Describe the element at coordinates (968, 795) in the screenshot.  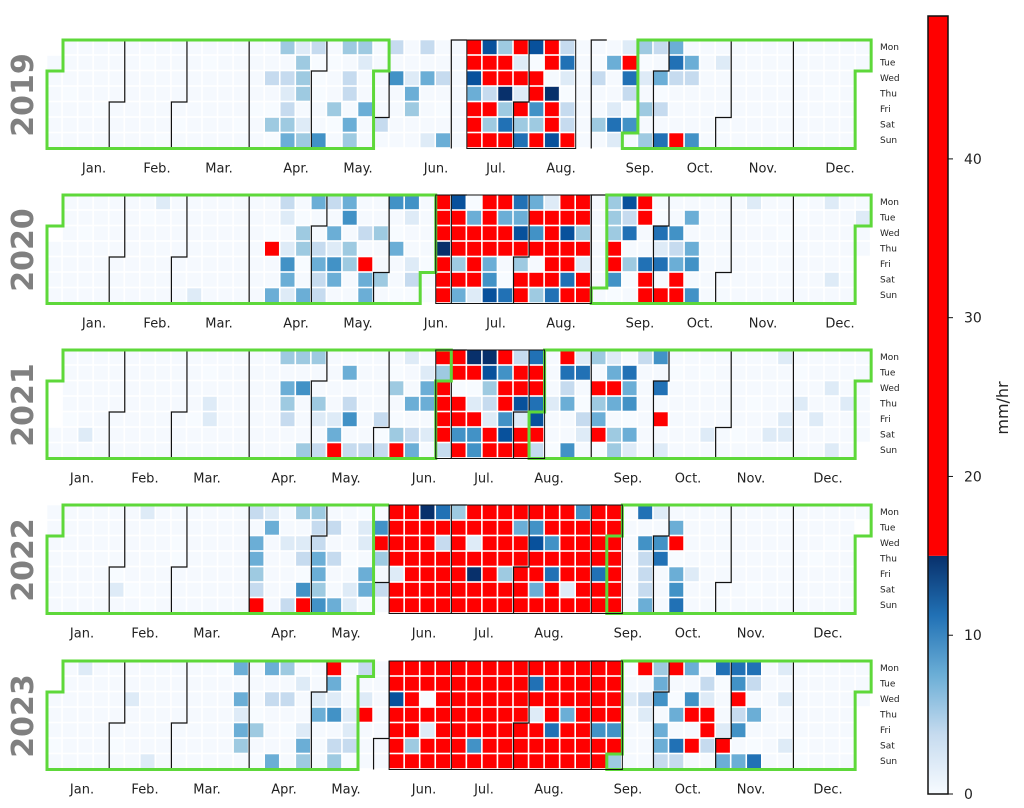
I see `colorbar-tick-label: 0` at that location.